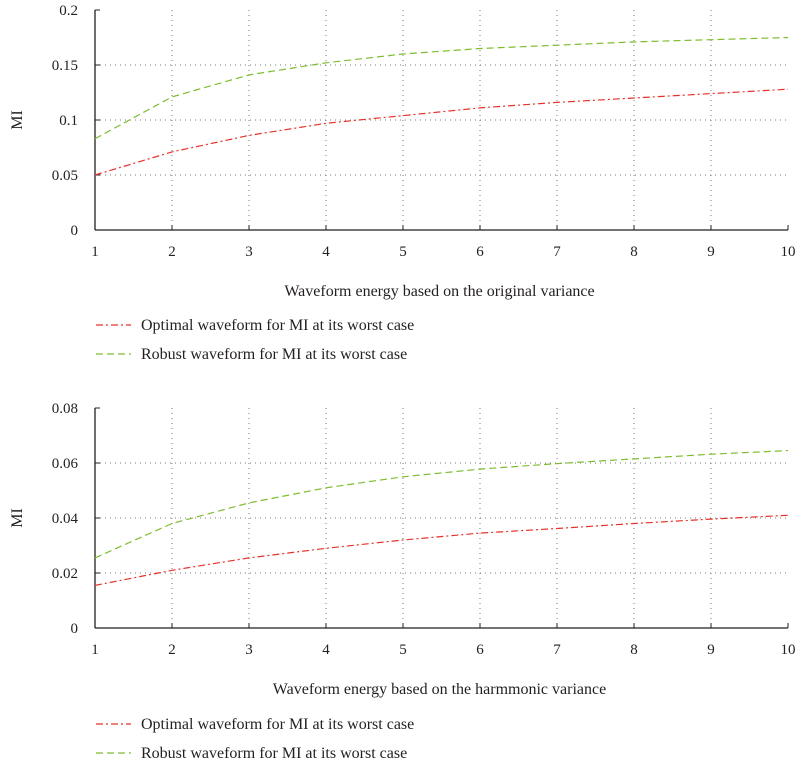  Describe the element at coordinates (68, 121) in the screenshot. I see `y-tick-label: 0.1` at that location.